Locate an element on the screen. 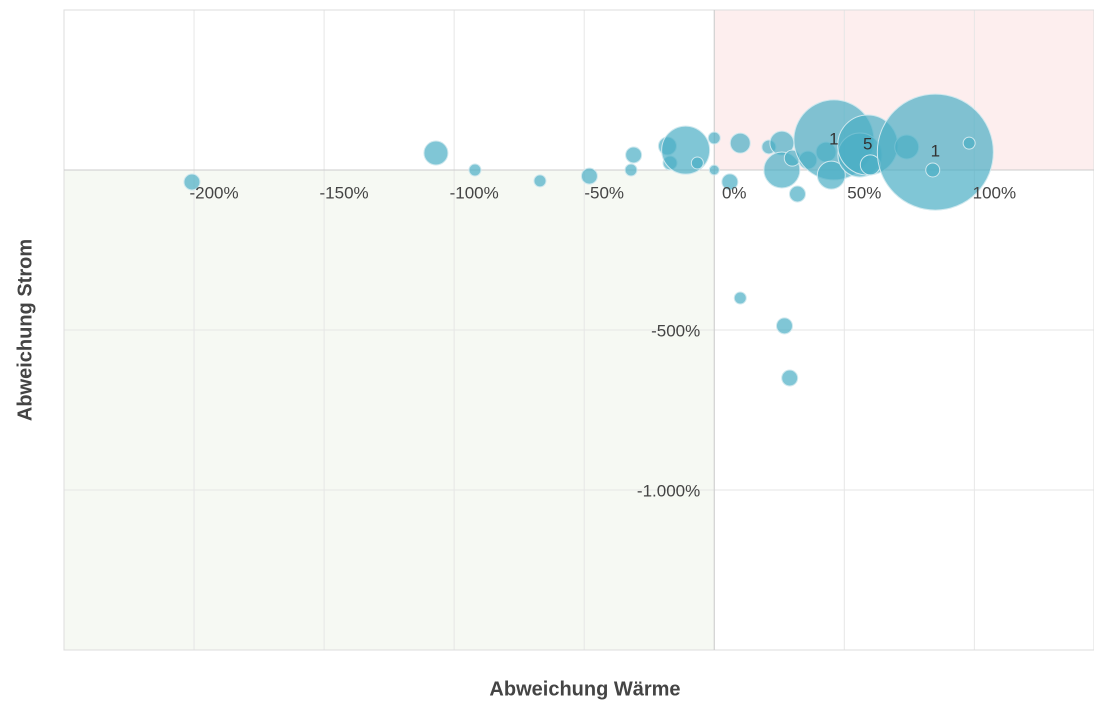  x-tick-label: -200% is located at coordinates (213, 192).